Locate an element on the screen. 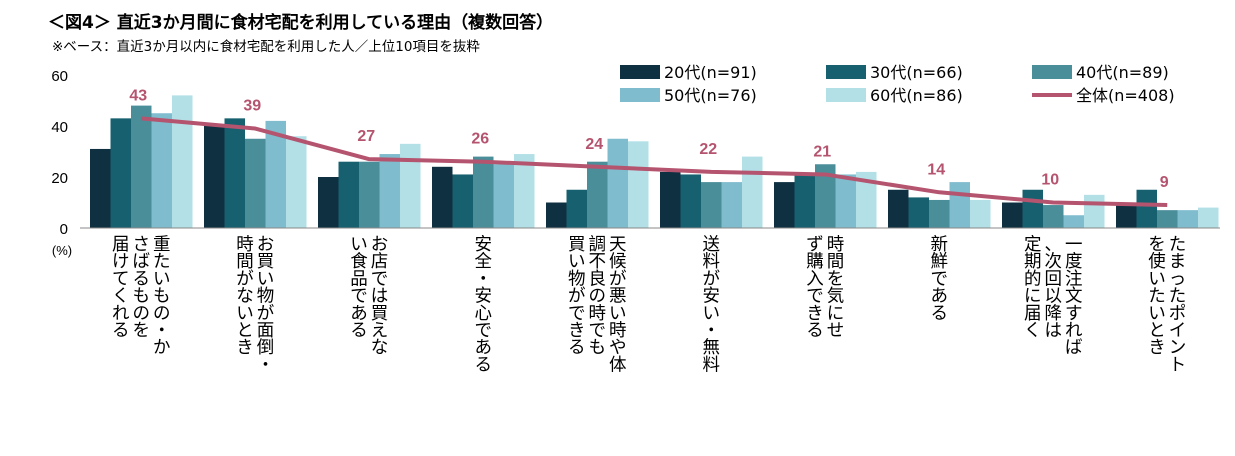 This screenshot has width=1235, height=456. category-label: 送料が安い・無料 is located at coordinates (712, 305).